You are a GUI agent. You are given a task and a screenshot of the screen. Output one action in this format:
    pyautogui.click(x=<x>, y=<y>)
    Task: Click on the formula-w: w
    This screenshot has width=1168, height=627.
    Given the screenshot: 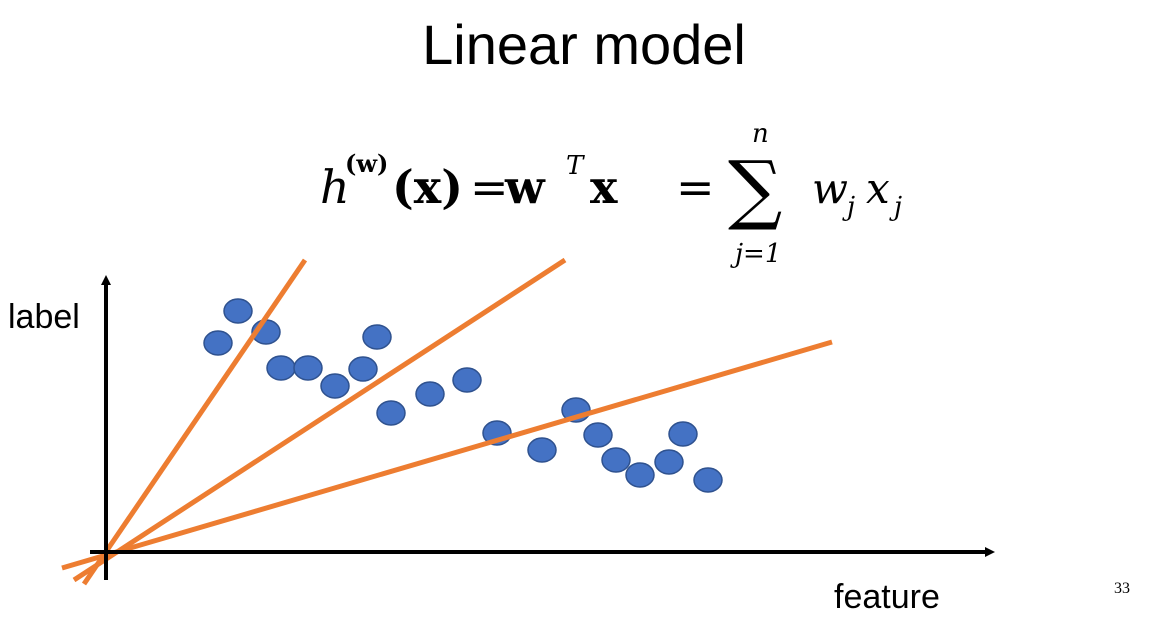 What is the action you would take?
    pyautogui.click(x=525, y=187)
    